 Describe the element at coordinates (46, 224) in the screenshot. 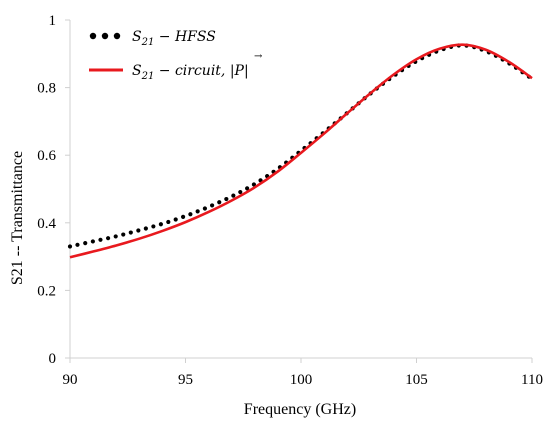

I see `y-tick-label: 0.4` at that location.